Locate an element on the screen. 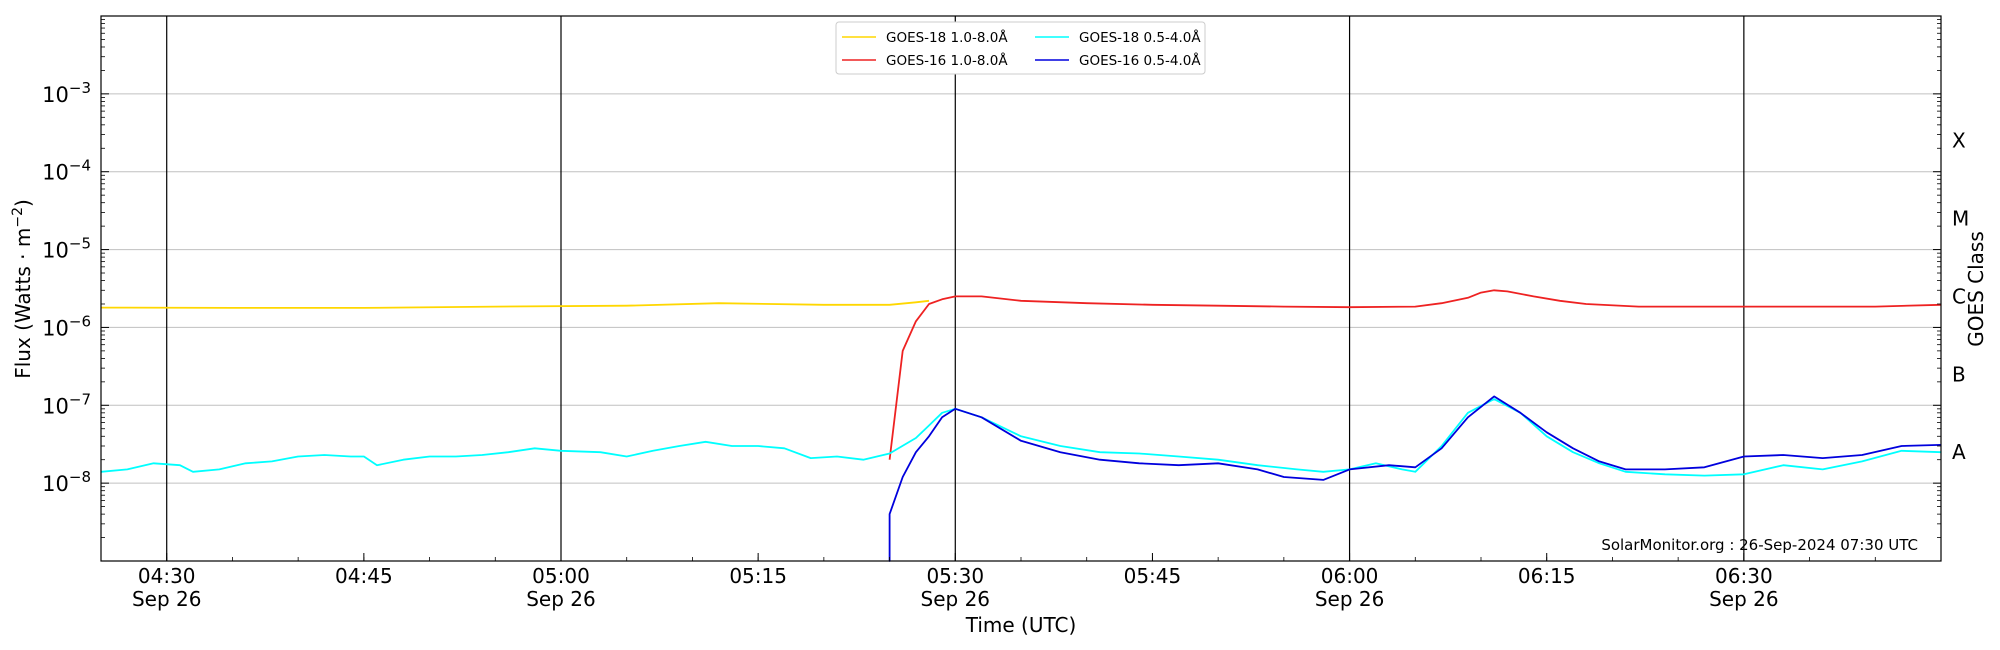 The height and width of the screenshot is (650, 2000). y-axis-label-exp: −2 is located at coordinates (18, 217).